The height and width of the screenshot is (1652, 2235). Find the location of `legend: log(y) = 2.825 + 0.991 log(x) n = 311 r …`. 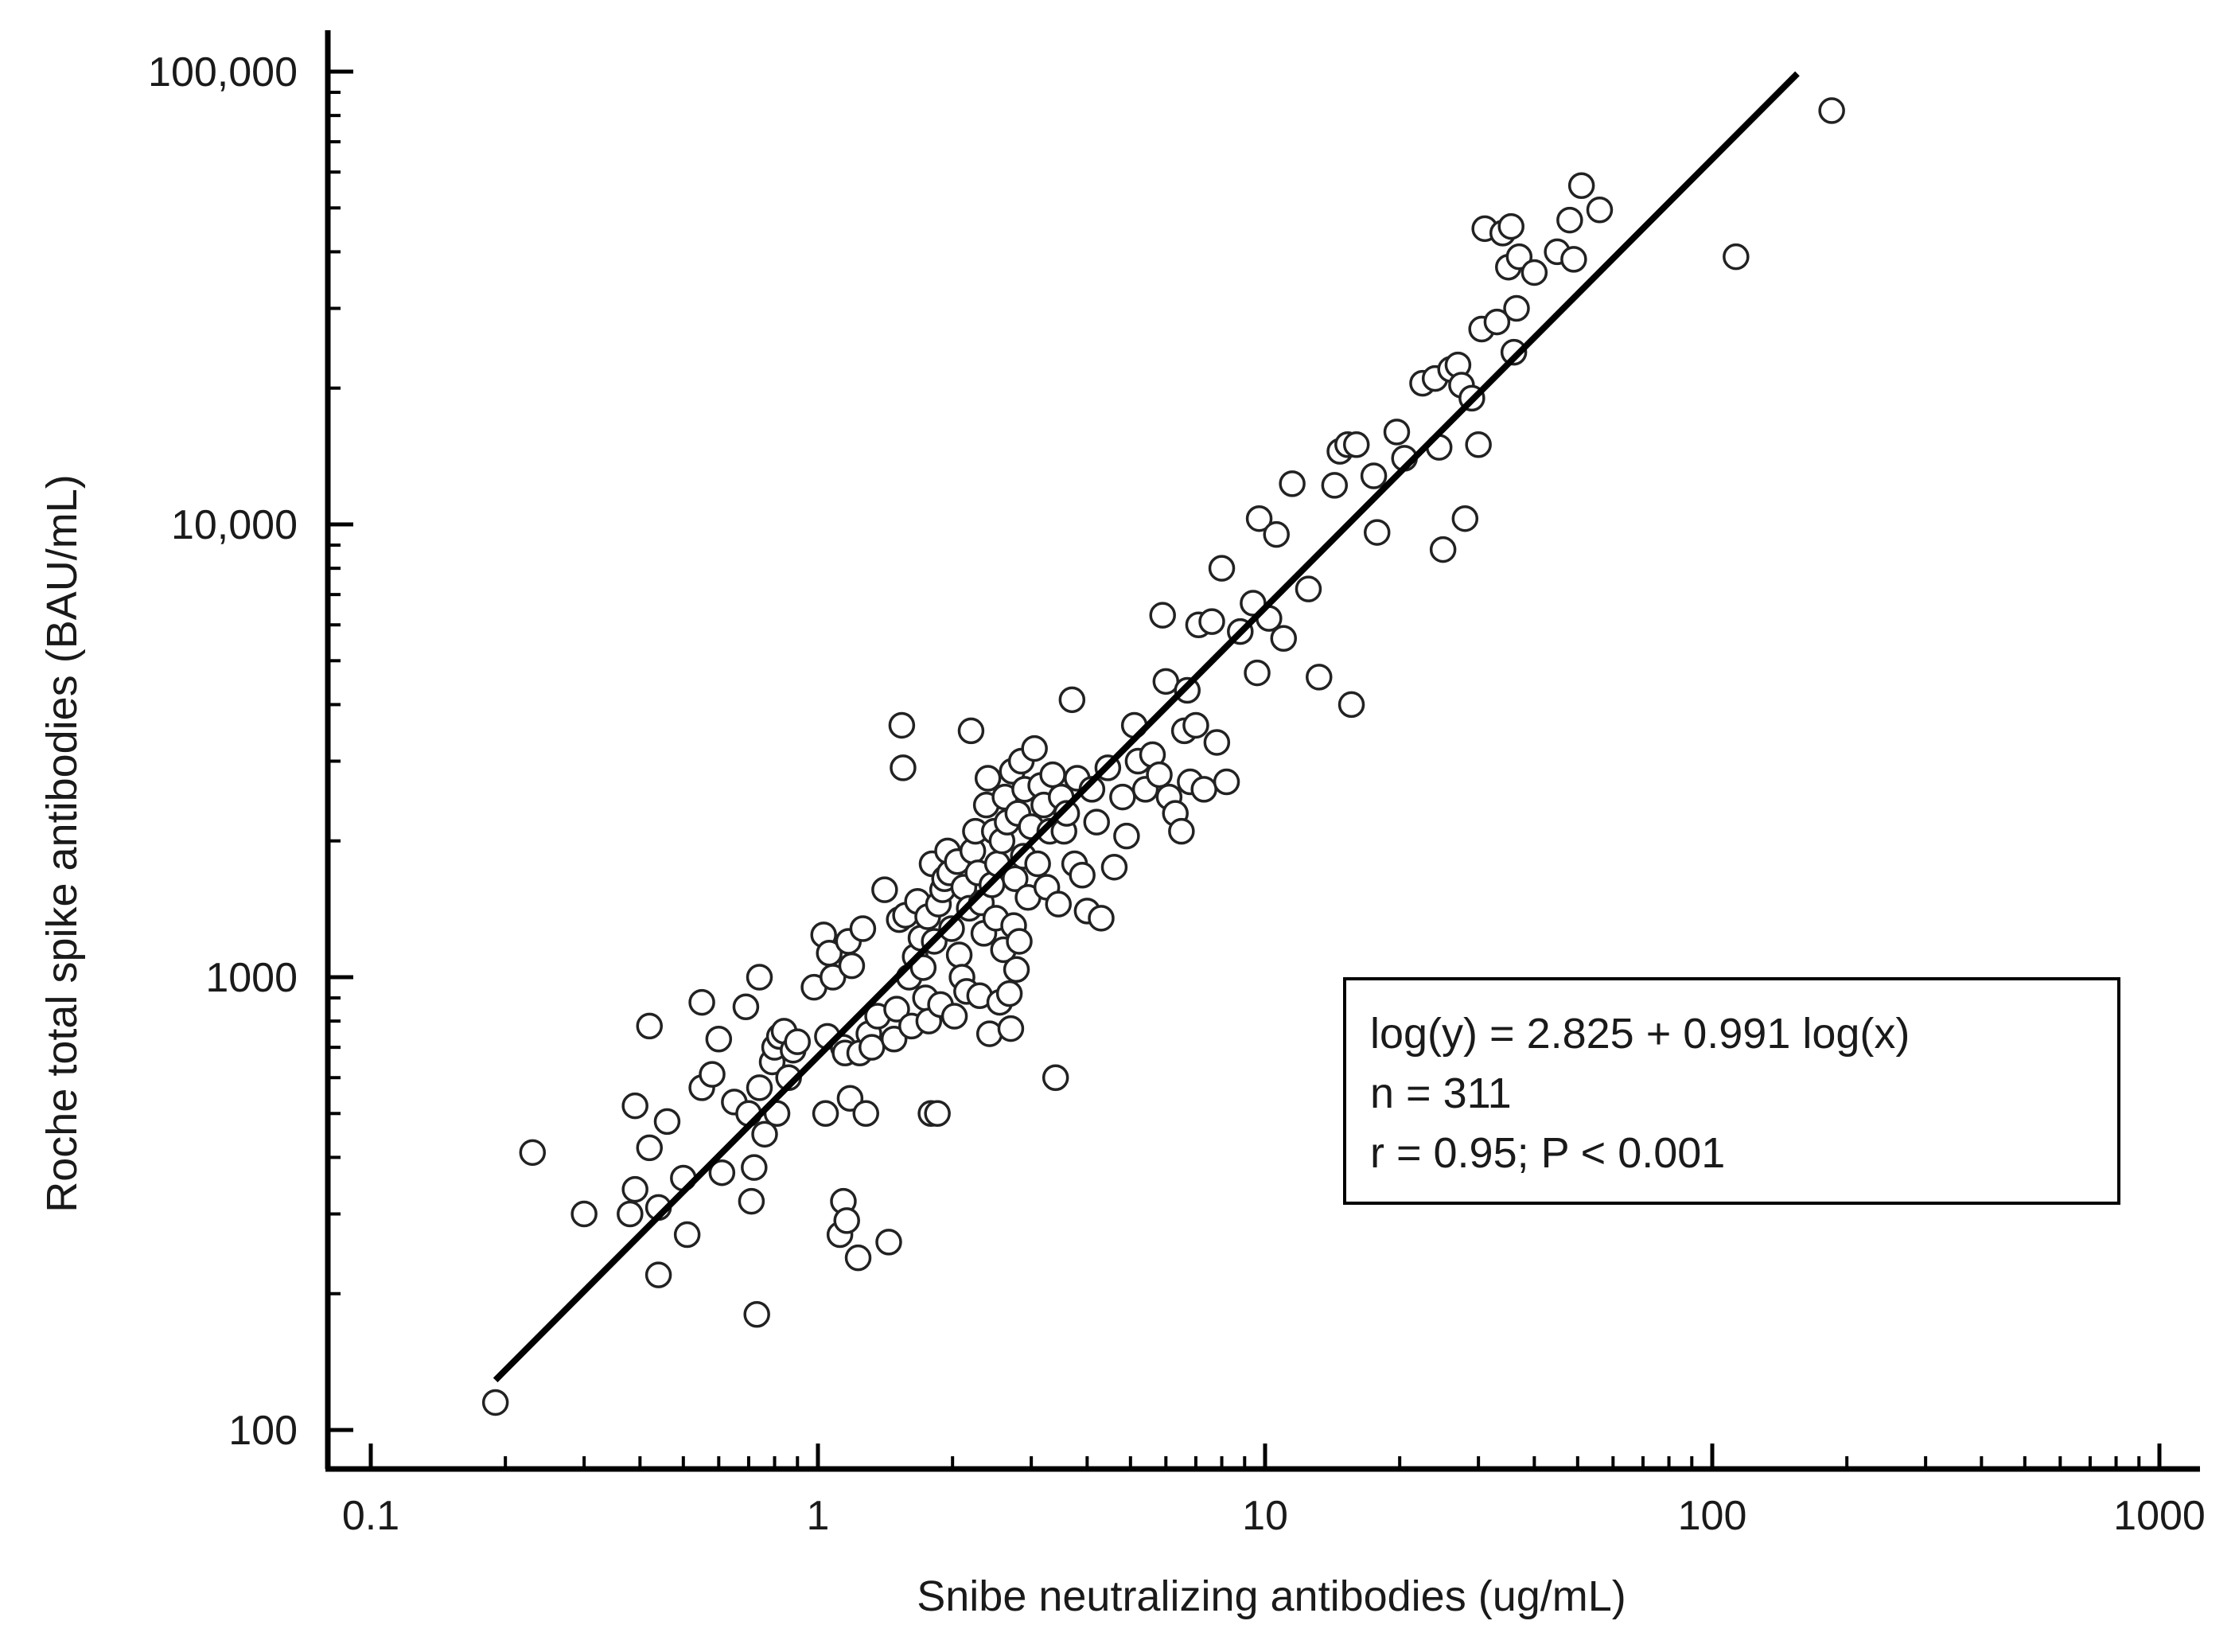

legend: log(y) = 2.825 + 0.991 log(x) n = 311 r … is located at coordinates (1731, 1091).